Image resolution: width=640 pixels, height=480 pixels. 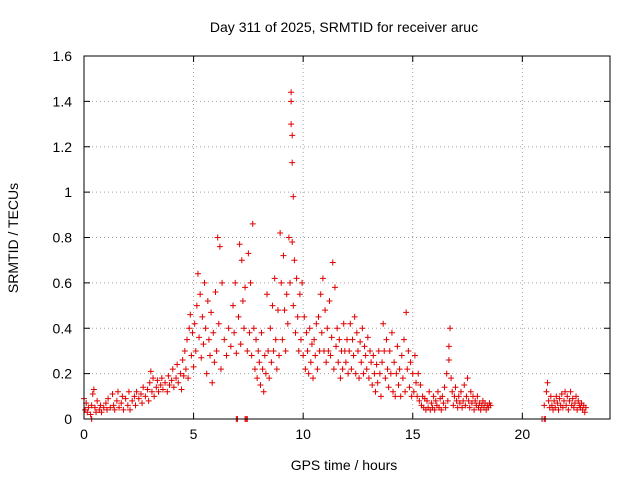 What do you see at coordinates (194, 434) in the screenshot?
I see `x-tick-label: 5` at bounding box center [194, 434].